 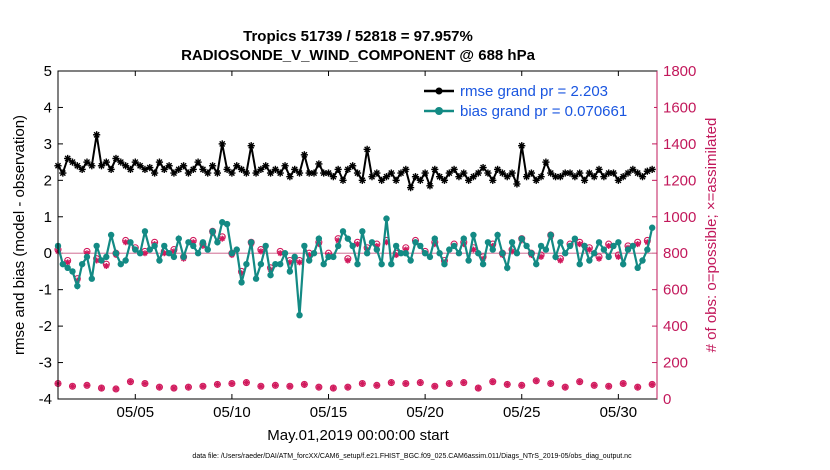 What do you see at coordinates (45, 235) in the screenshot?
I see `y-tick-labels: -4 -3 -2 -1 0 1 2 3 4 5` at bounding box center [45, 235].